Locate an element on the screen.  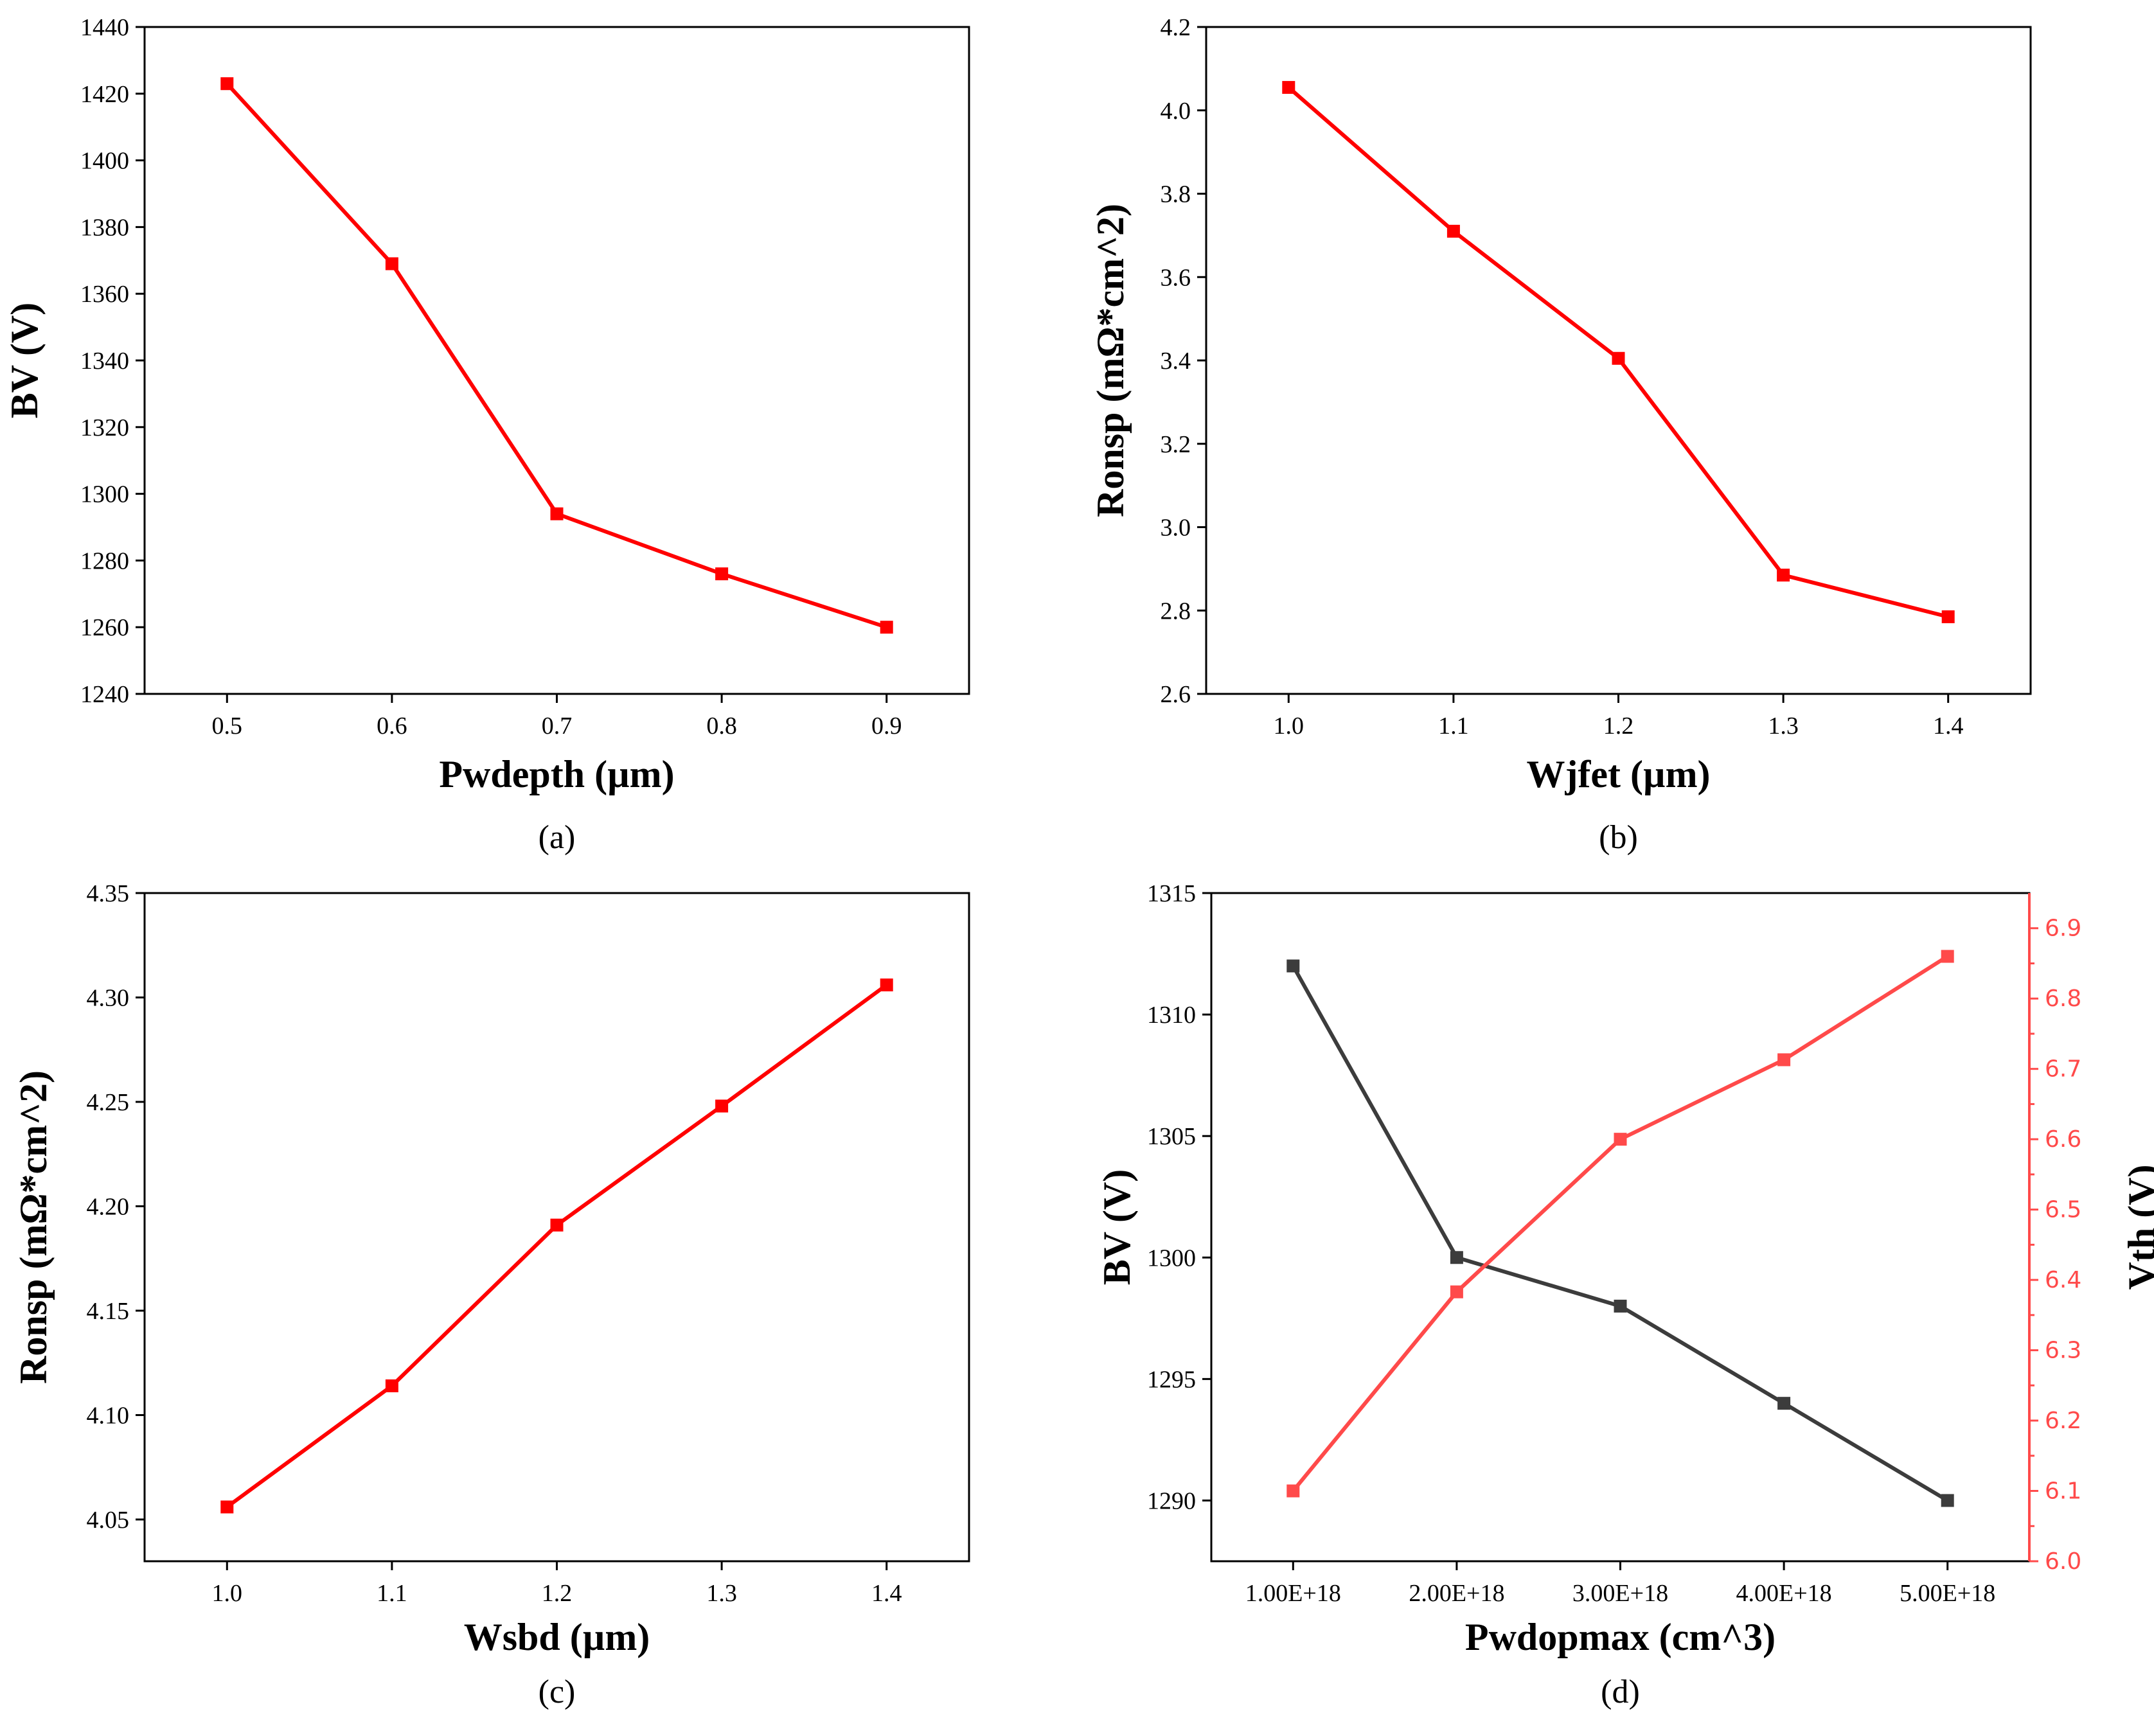
y-right-tick-label: 6.7 is located at coordinates (2063, 1069).